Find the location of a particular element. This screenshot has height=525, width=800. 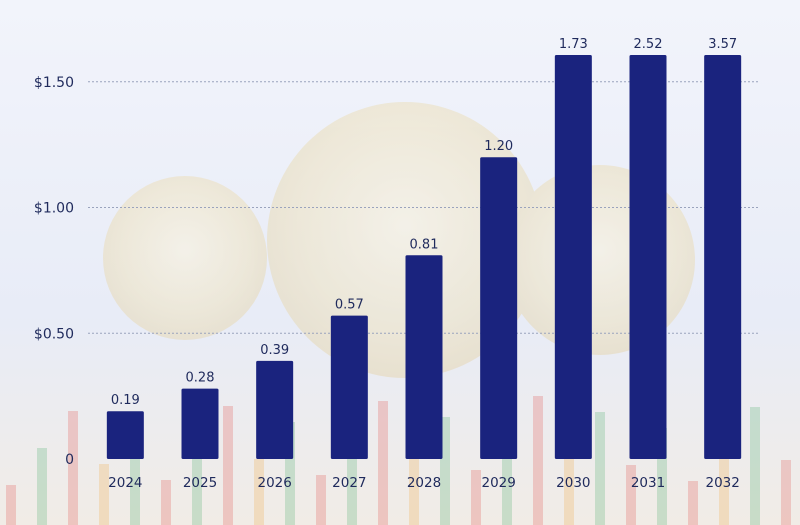

bar-2031 is located at coordinates (648, 257).